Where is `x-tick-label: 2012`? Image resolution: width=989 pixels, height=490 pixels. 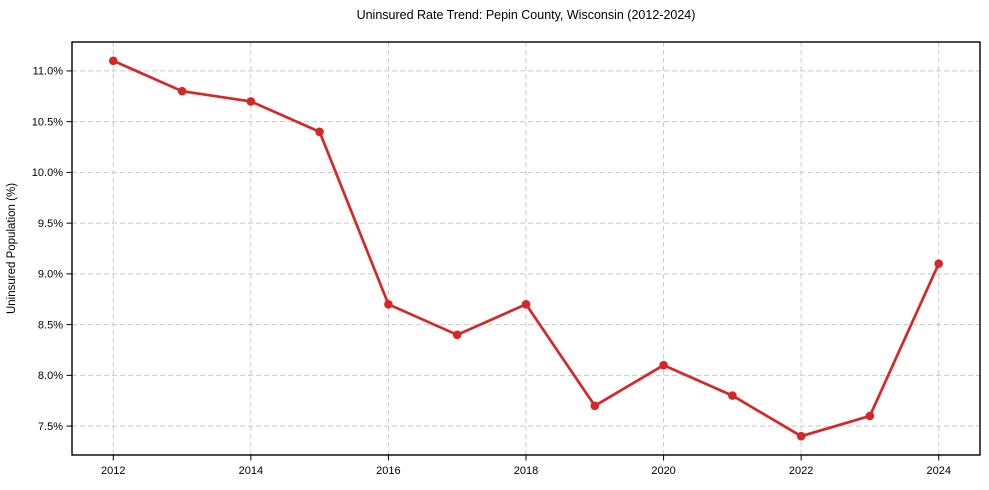 x-tick-label: 2012 is located at coordinates (113, 471).